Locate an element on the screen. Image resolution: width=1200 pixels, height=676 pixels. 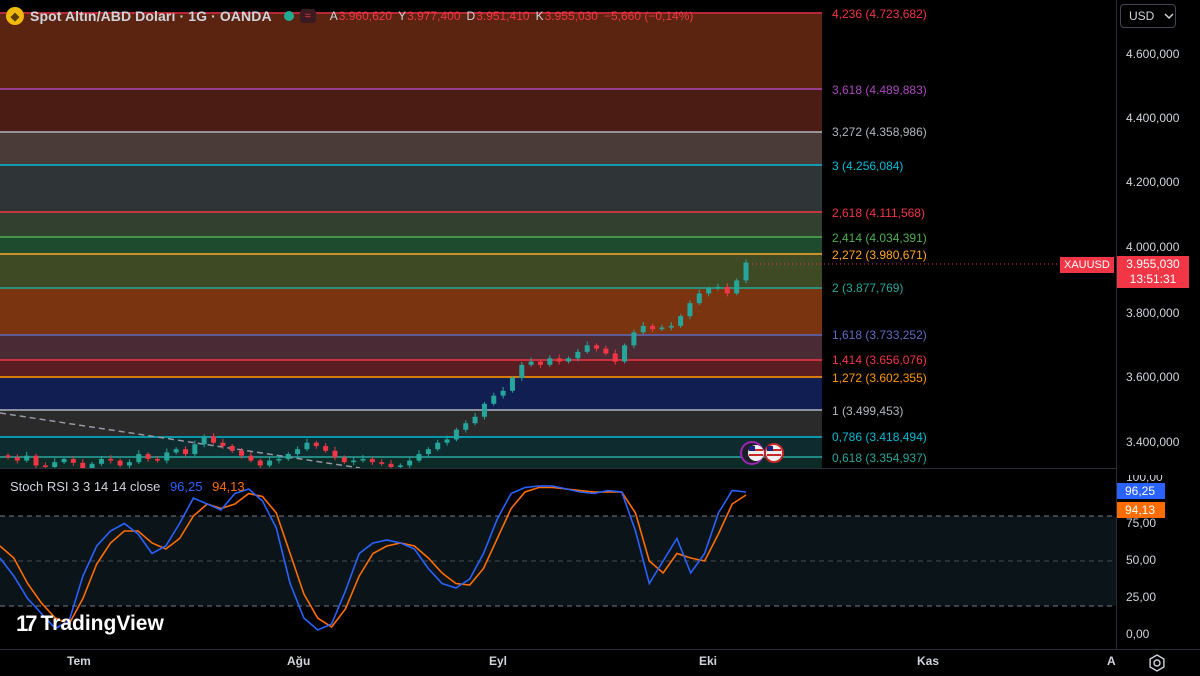
fib-label: 2,618 (4.111,568) is located at coordinates (878, 213).